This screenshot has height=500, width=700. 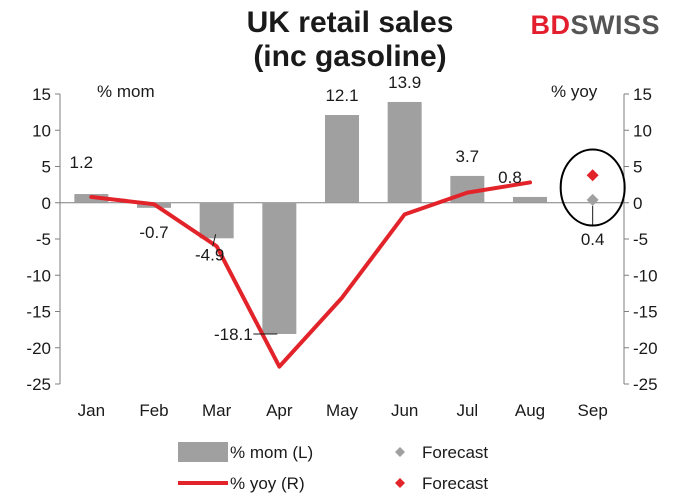 What do you see at coordinates (271, 452) in the screenshot?
I see `legend-label: % mom (L)` at bounding box center [271, 452].